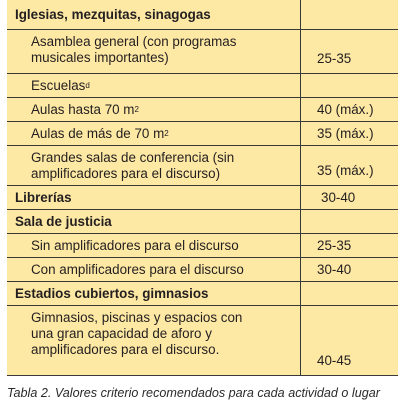  What do you see at coordinates (154, 293) in the screenshot?
I see `row-label: Estadios cubiertos, gimnasios` at bounding box center [154, 293].